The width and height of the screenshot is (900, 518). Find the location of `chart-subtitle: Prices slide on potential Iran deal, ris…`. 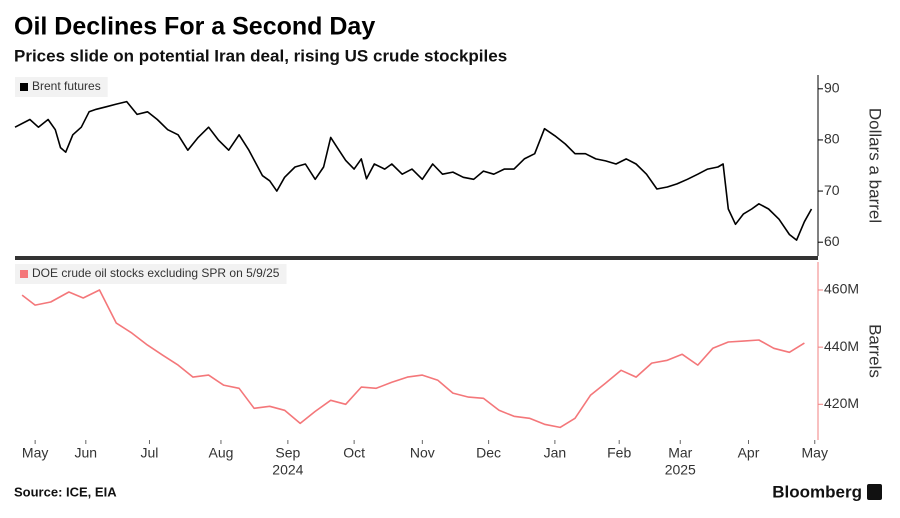

chart-subtitle: Prices slide on potential Iran deal, ris… is located at coordinates (260, 55).